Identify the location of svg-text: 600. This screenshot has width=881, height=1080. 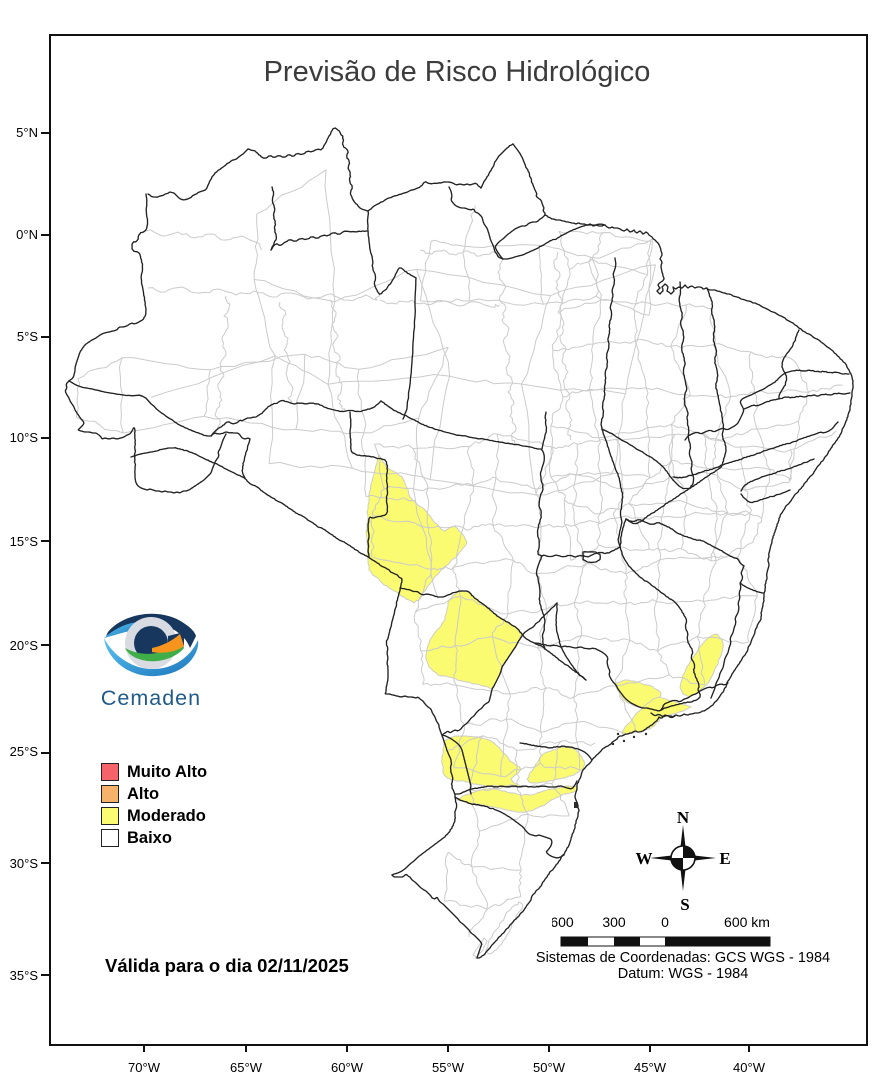
(563, 922).